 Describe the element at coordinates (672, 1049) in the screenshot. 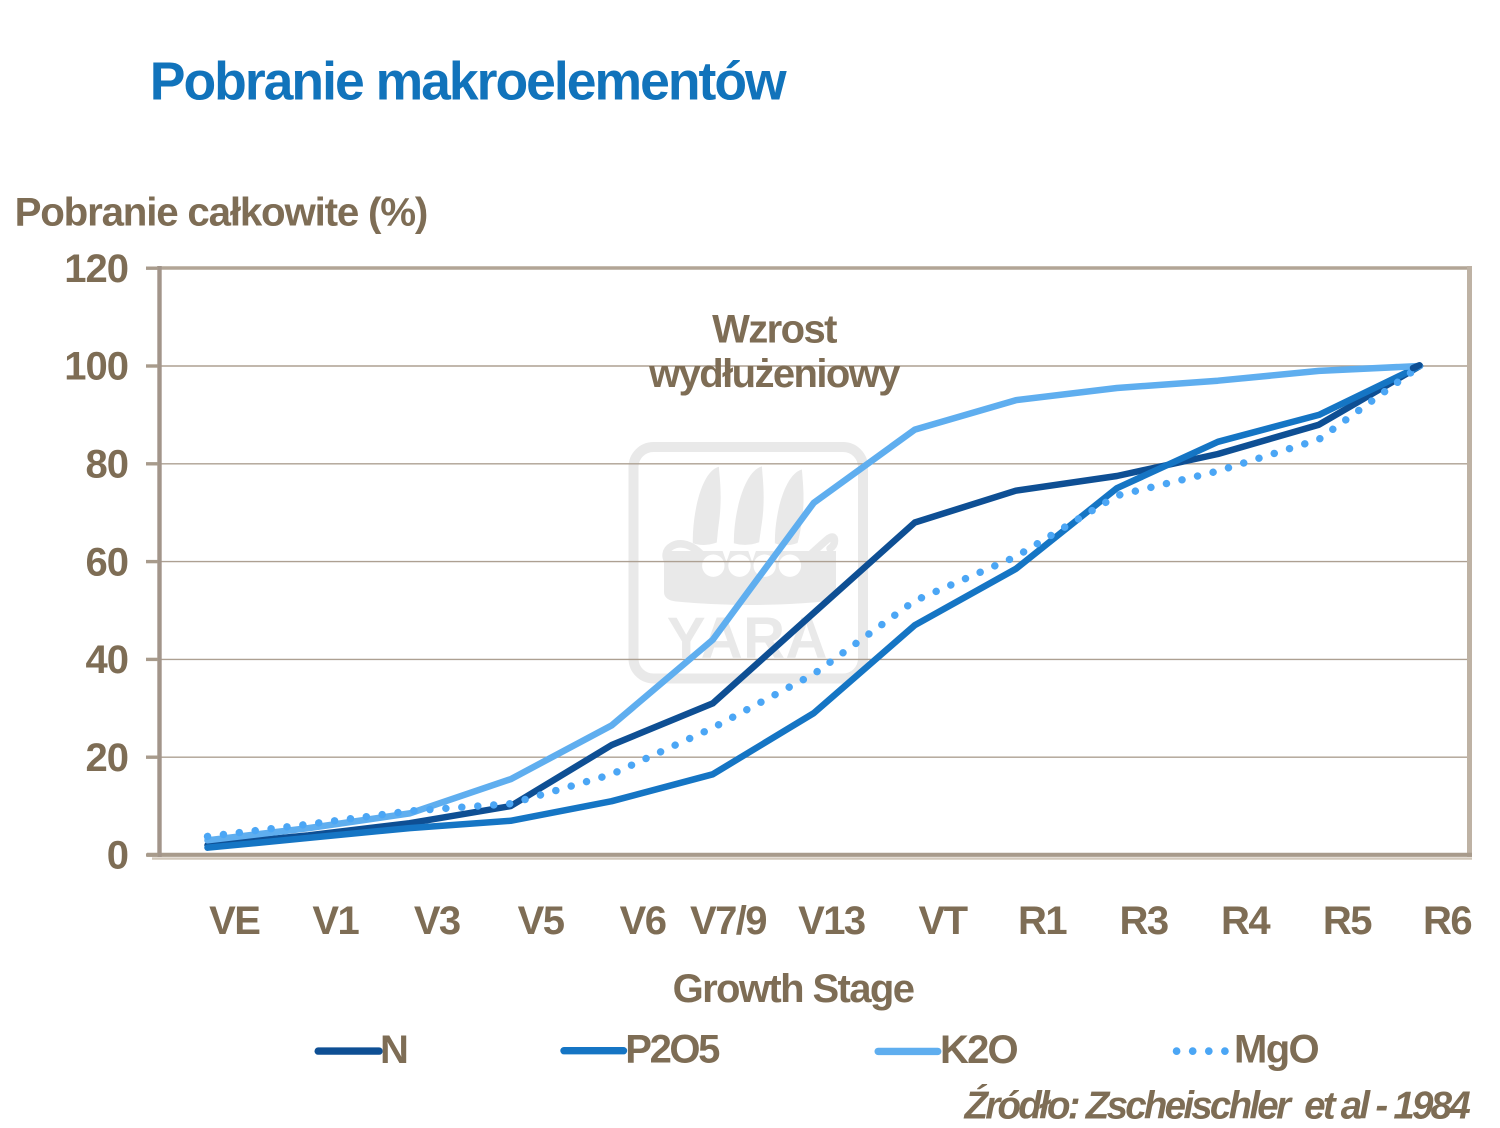

I see `svg-text: P2O5` at that location.